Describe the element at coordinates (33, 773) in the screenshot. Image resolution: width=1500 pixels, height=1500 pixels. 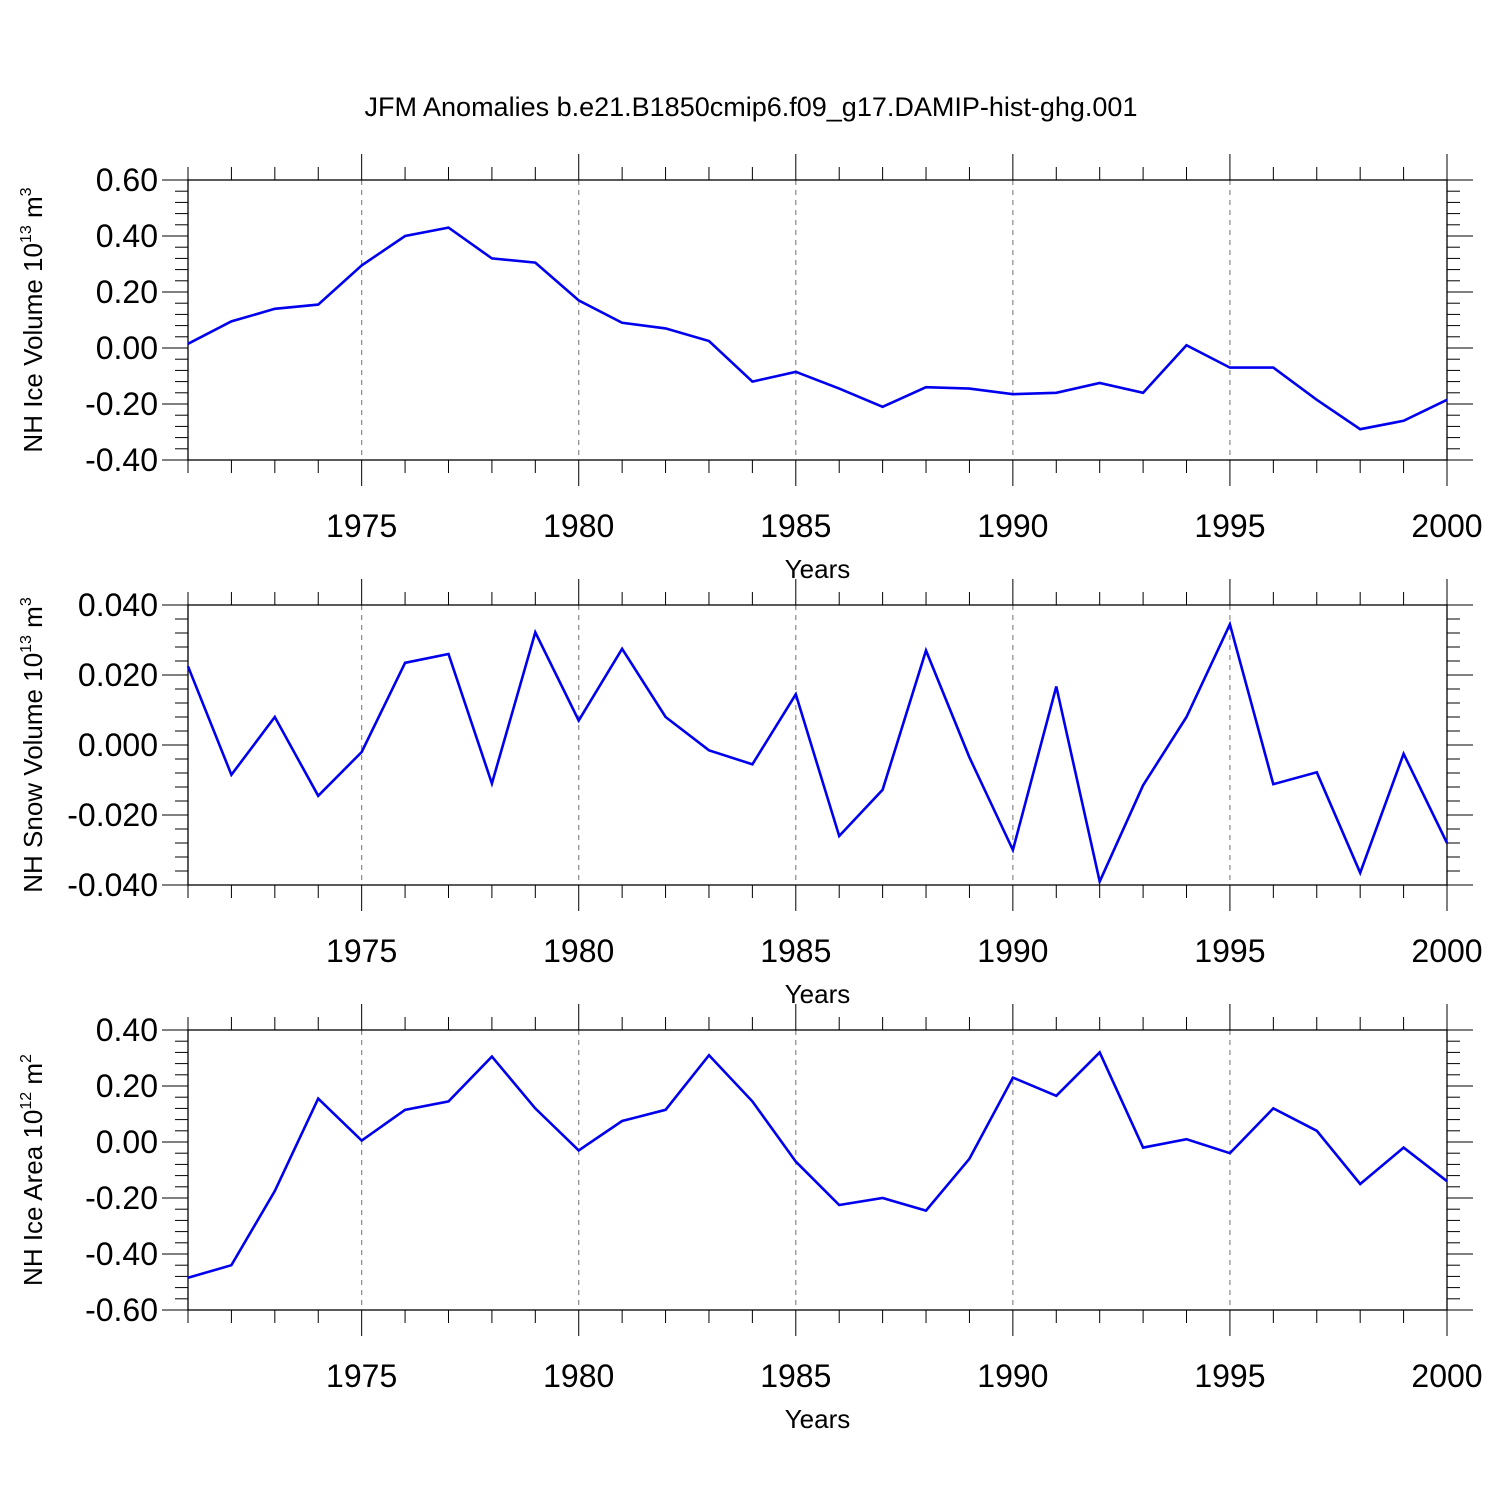
I see `y-axis-title-text: NH Snow Volume 10` at that location.